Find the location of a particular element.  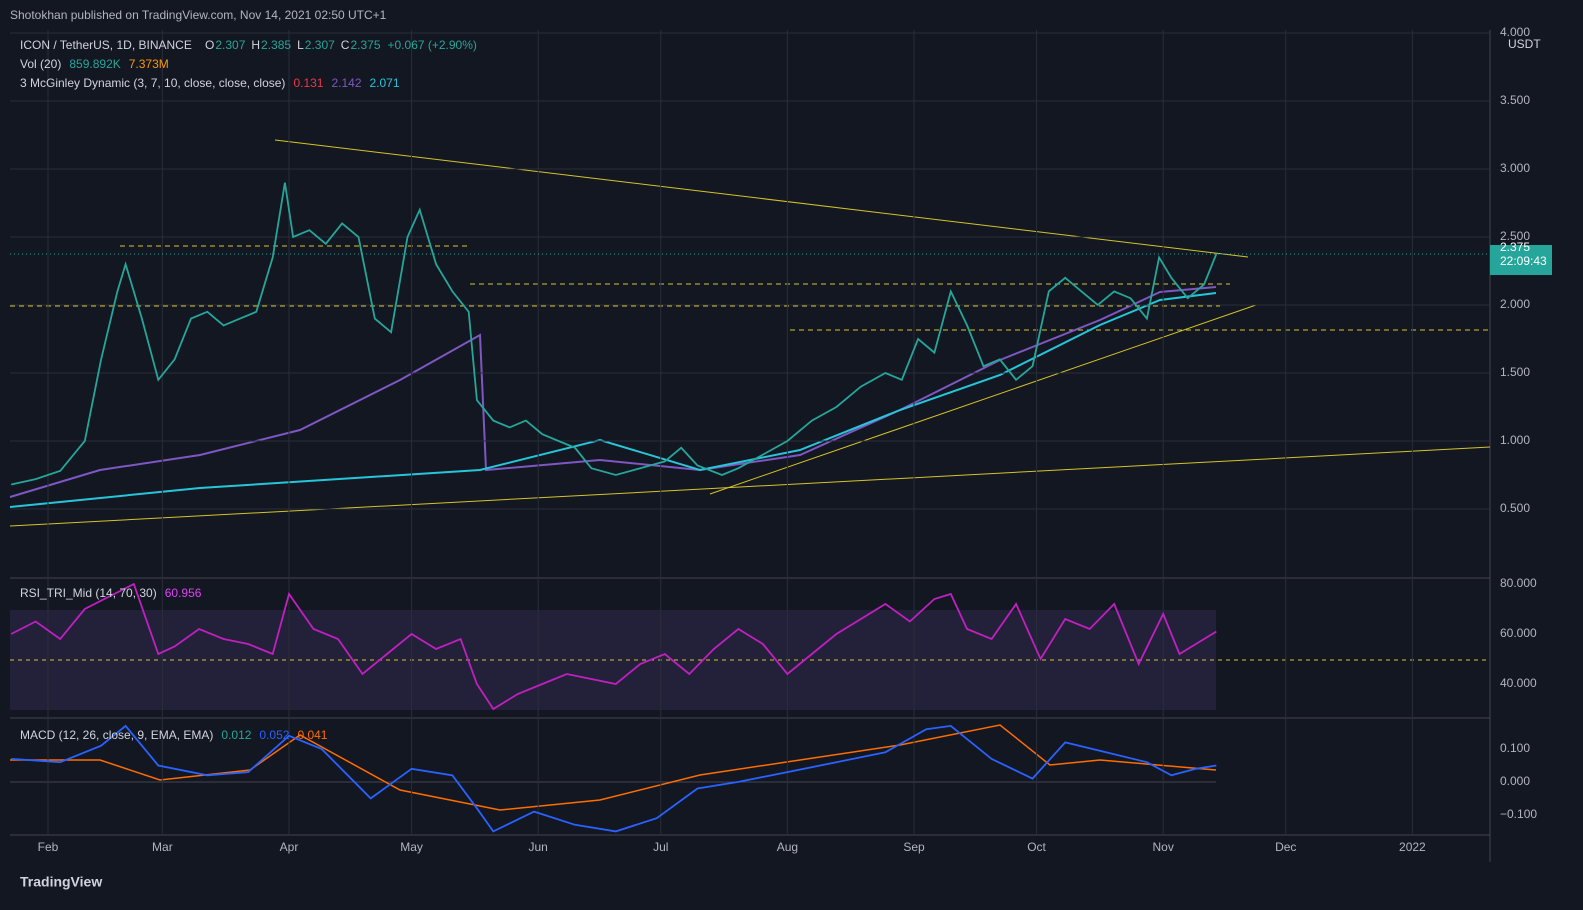

quote-value: 2.375 is located at coordinates (365, 45).